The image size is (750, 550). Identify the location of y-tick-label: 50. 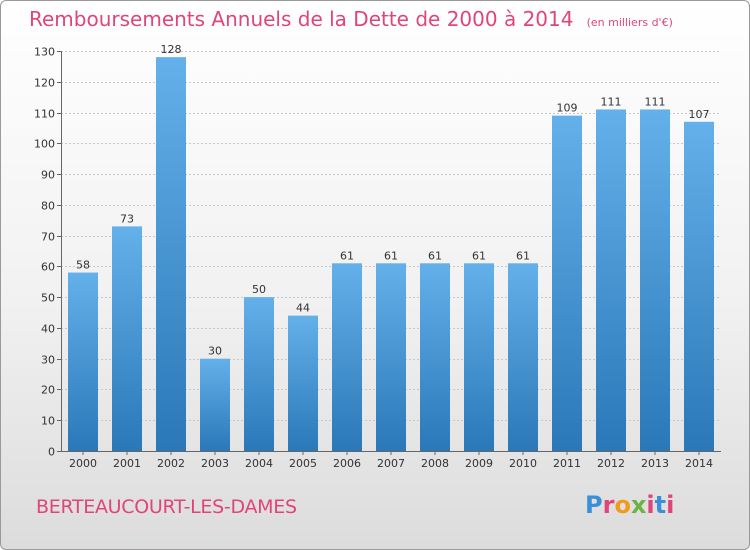
(48, 298).